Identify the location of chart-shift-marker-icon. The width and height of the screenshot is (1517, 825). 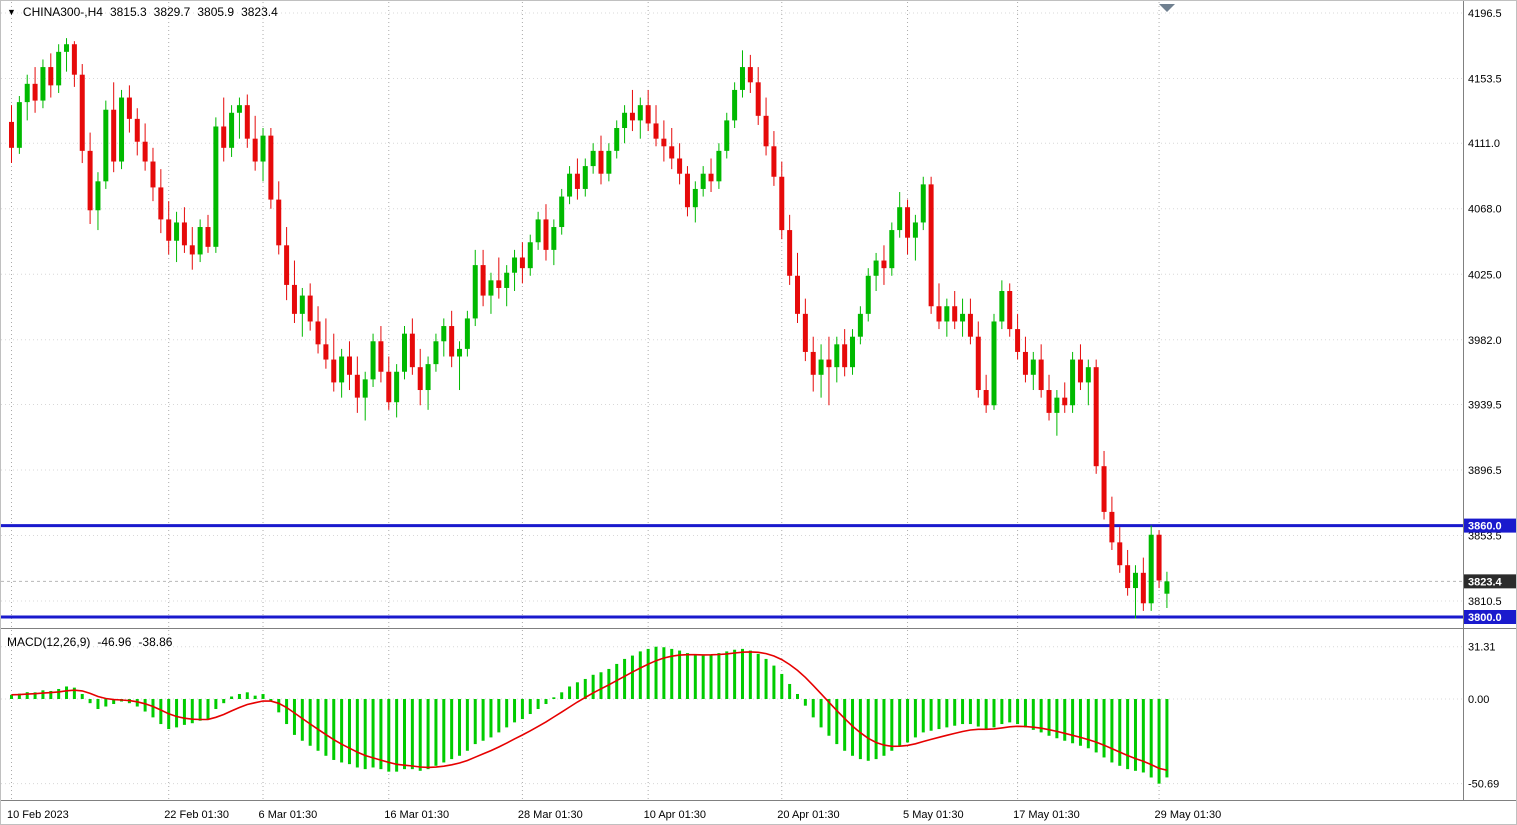
(1167, 8).